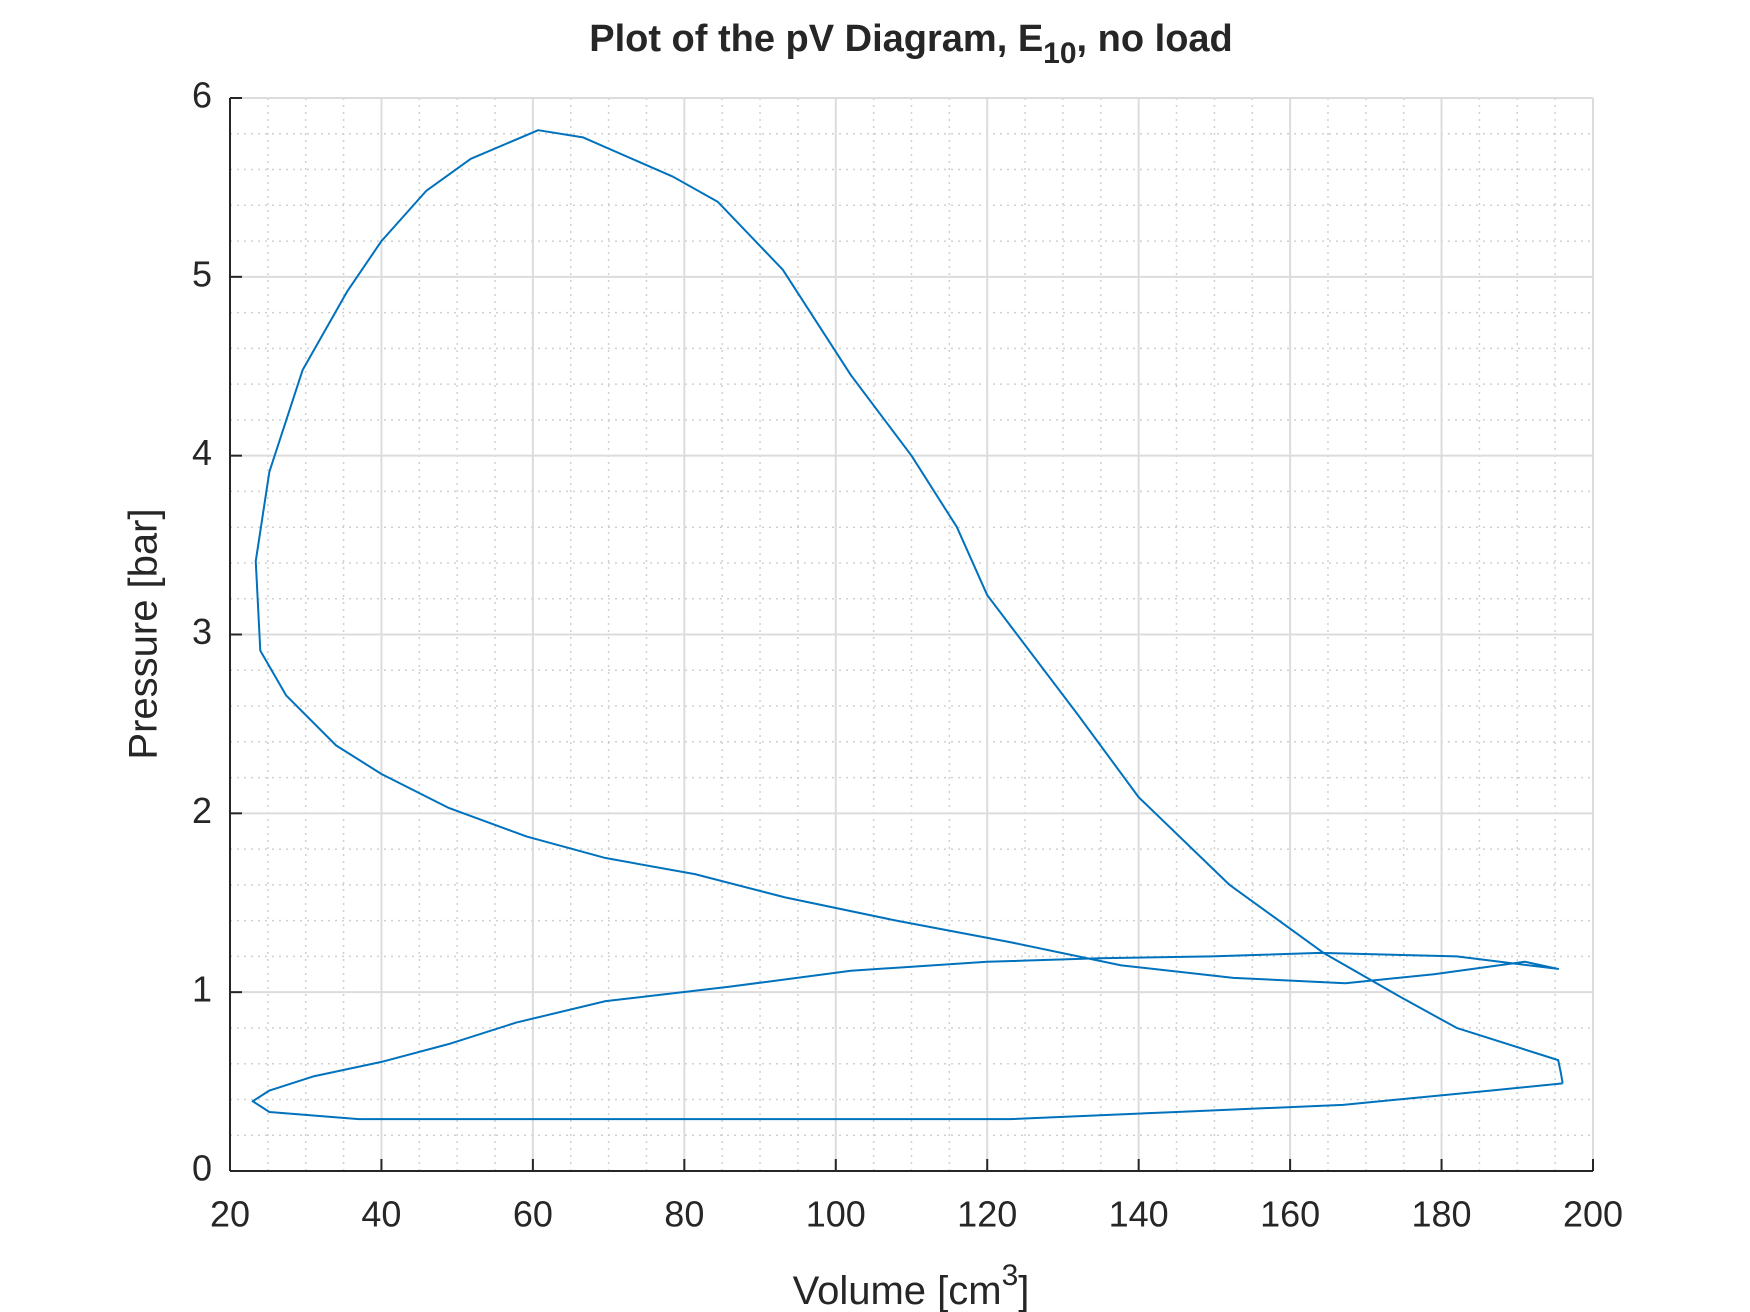 The height and width of the screenshot is (1312, 1750). Describe the element at coordinates (144, 633) in the screenshot. I see `y-axis-label: Pressure [bar]` at that location.